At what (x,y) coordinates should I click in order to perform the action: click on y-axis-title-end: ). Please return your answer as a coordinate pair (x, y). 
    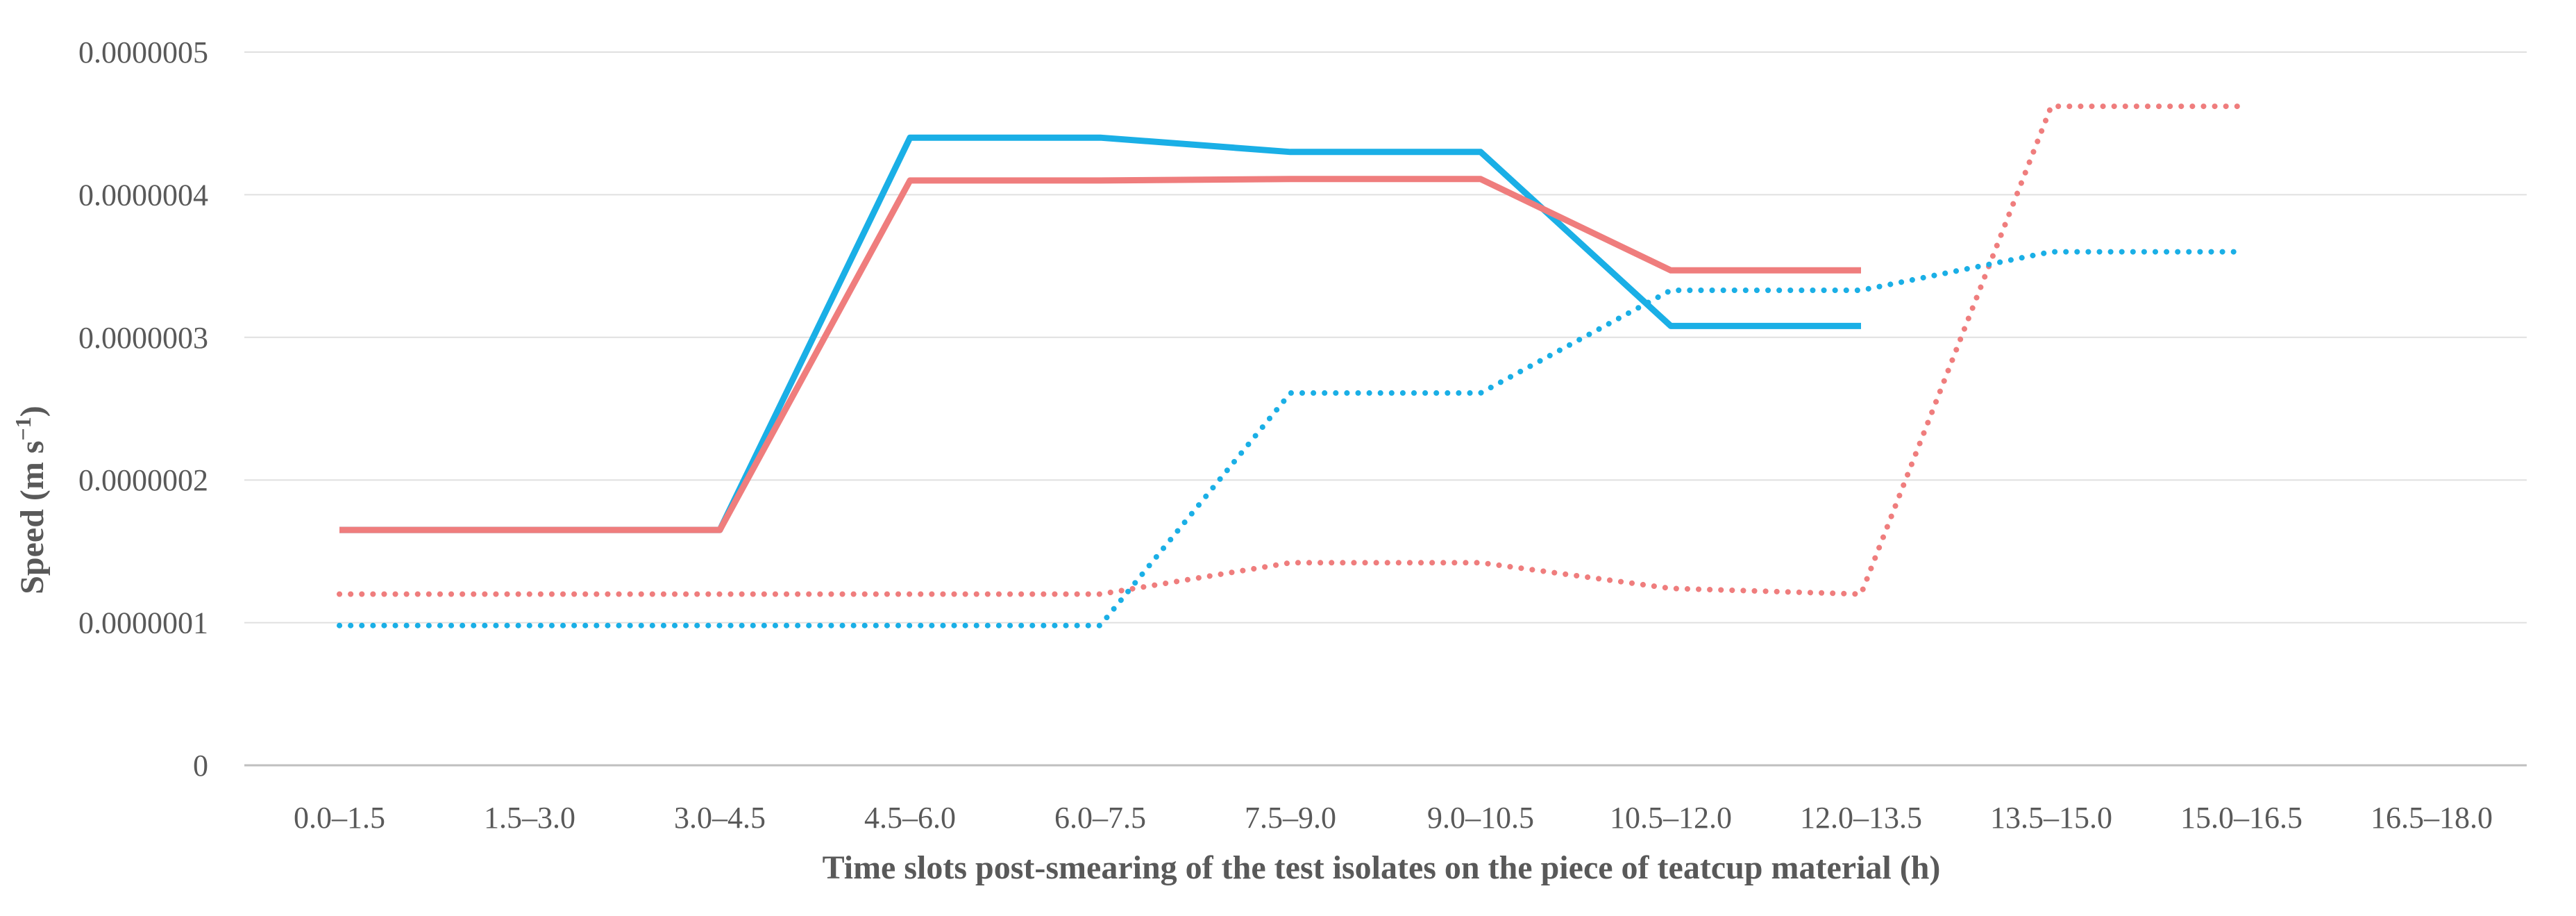
    Looking at the image, I should click on (32, 412).